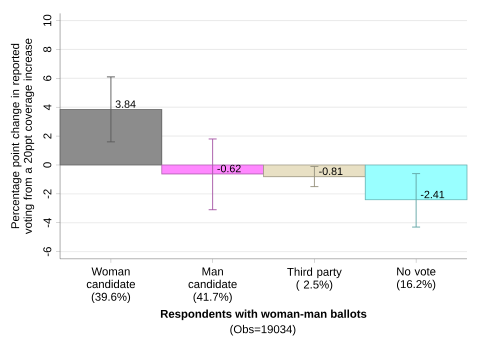 The width and height of the screenshot is (479, 350). What do you see at coordinates (263, 315) in the screenshot?
I see `x-axis-title: Respondents with woman-man ballots` at bounding box center [263, 315].